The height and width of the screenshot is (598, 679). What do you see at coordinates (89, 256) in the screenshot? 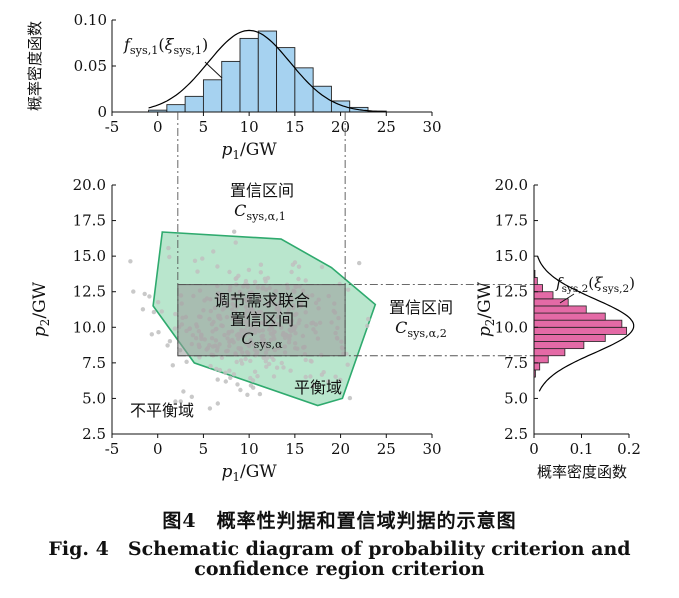
I see `scatter-y-tick-label: 15.0` at bounding box center [89, 256].